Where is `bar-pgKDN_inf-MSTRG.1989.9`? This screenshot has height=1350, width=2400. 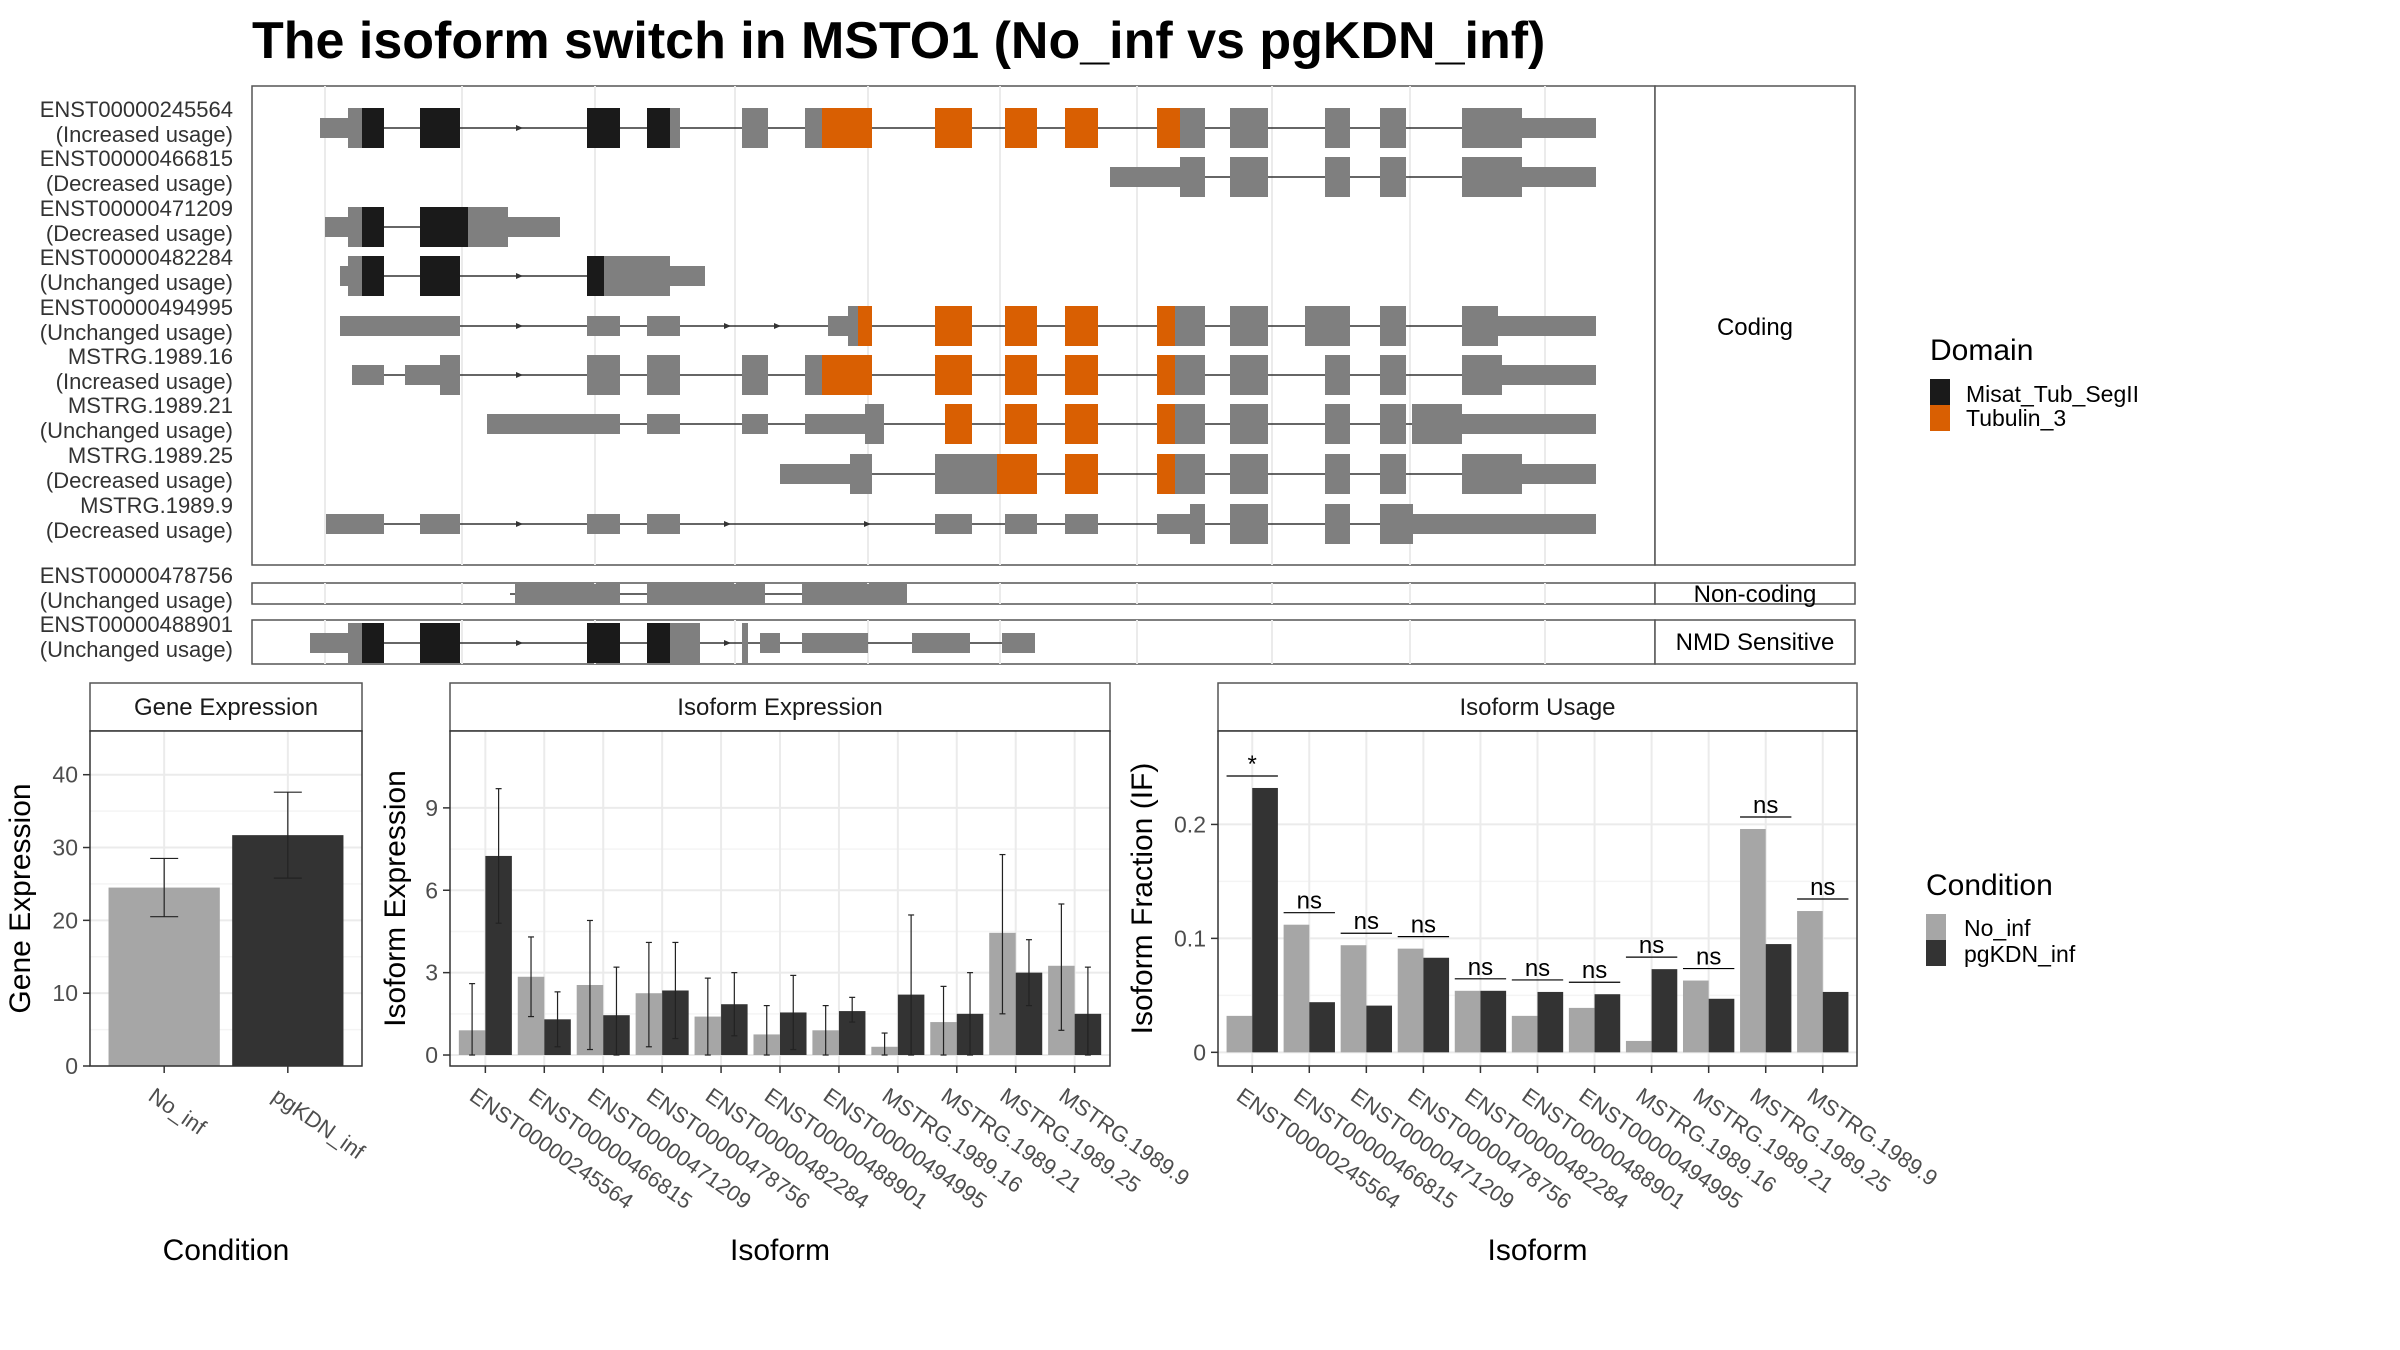 bar-pgKDN_inf-MSTRG.1989.9 is located at coordinates (1835, 1022).